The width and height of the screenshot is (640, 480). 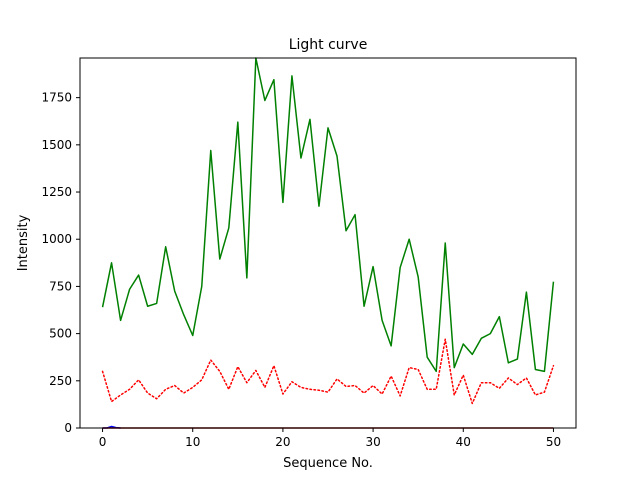 I want to click on y-tick-label: 750, so click(x=60, y=286).